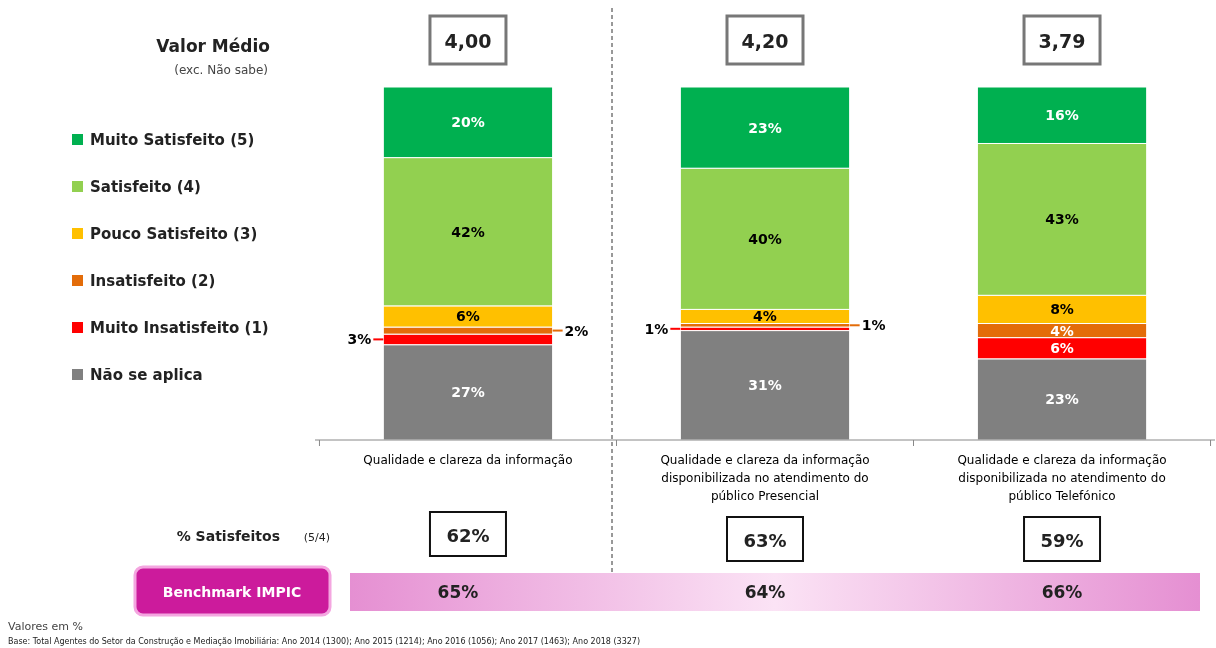 The height and width of the screenshot is (648, 1216). I want to click on data-label: 20%, so click(468, 122).